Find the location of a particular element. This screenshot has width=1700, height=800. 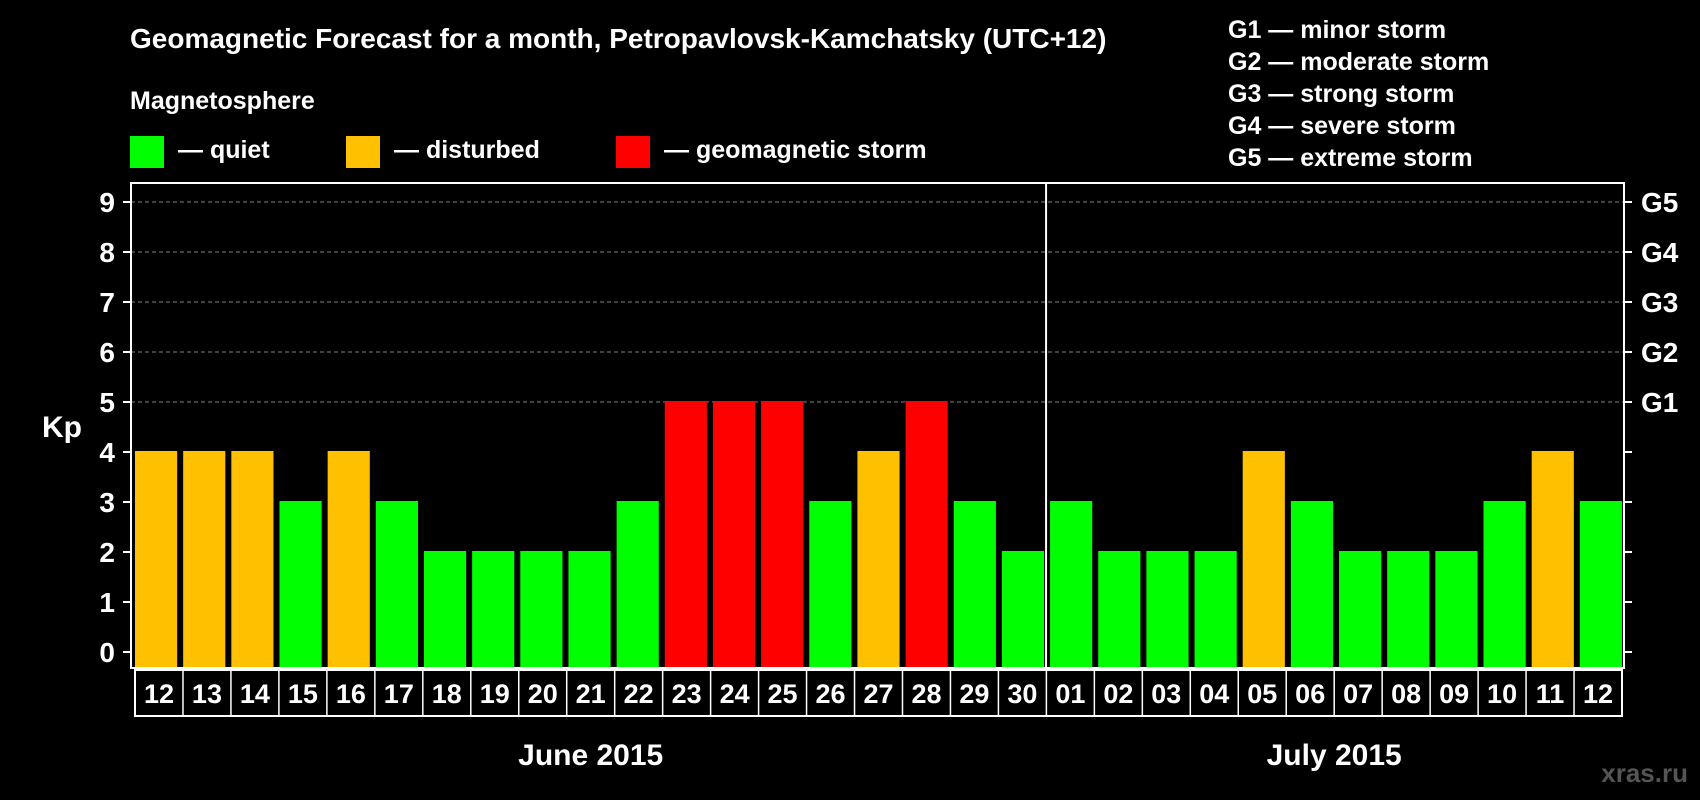

x-tick-label: 08 is located at coordinates (1406, 694).